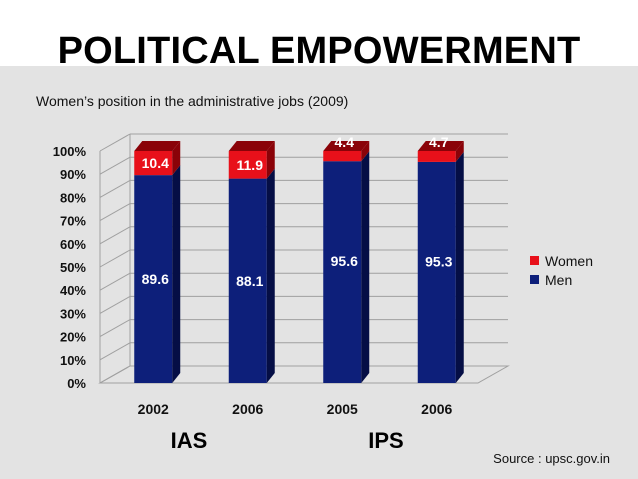 Image resolution: width=638 pixels, height=479 pixels. I want to click on data-label-men: 95.3, so click(438, 261).